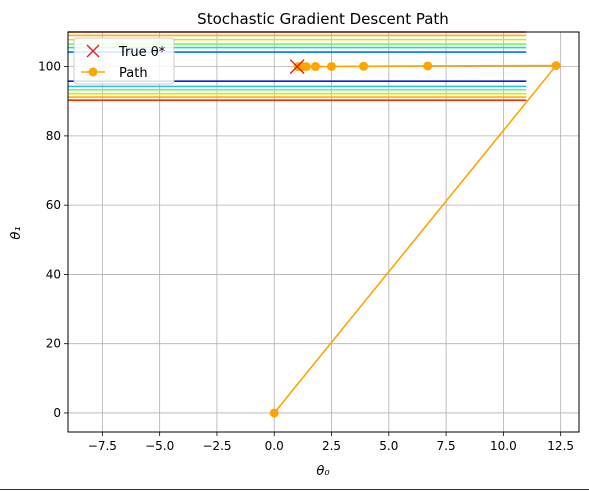 The image size is (589, 491). Describe the element at coordinates (331, 446) in the screenshot. I see `x-tick-label: 2.5` at that location.